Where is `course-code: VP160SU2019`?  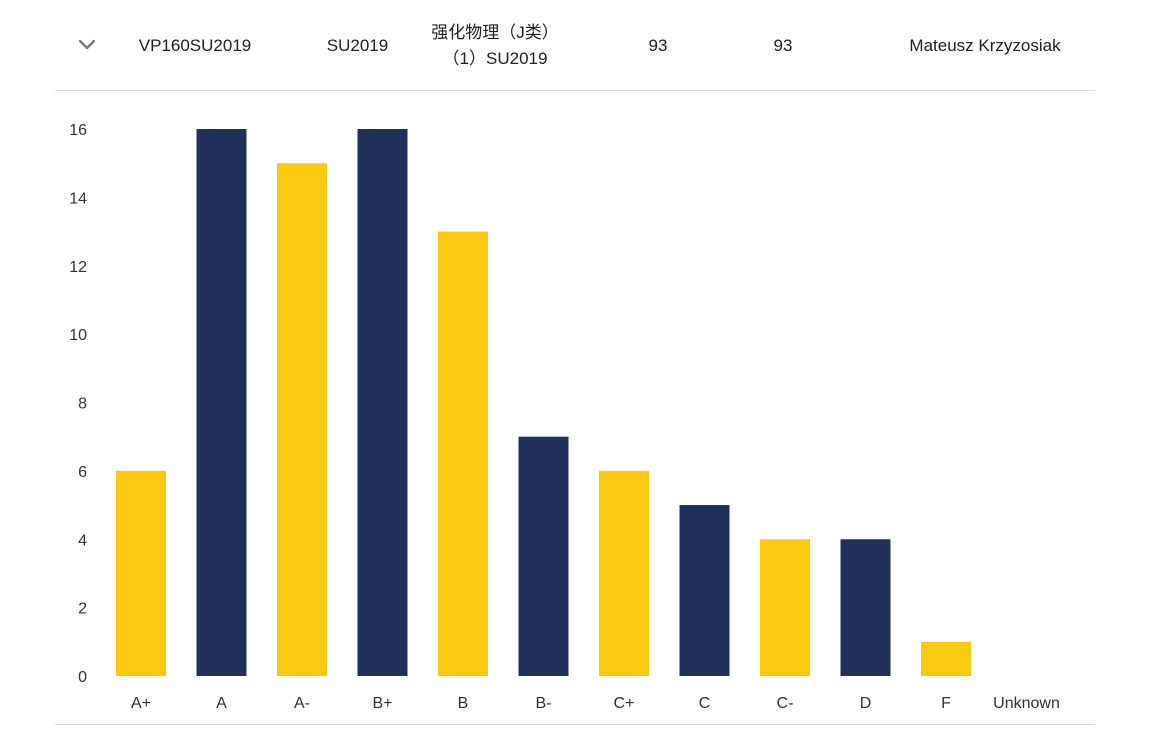 course-code: VP160SU2019 is located at coordinates (195, 45).